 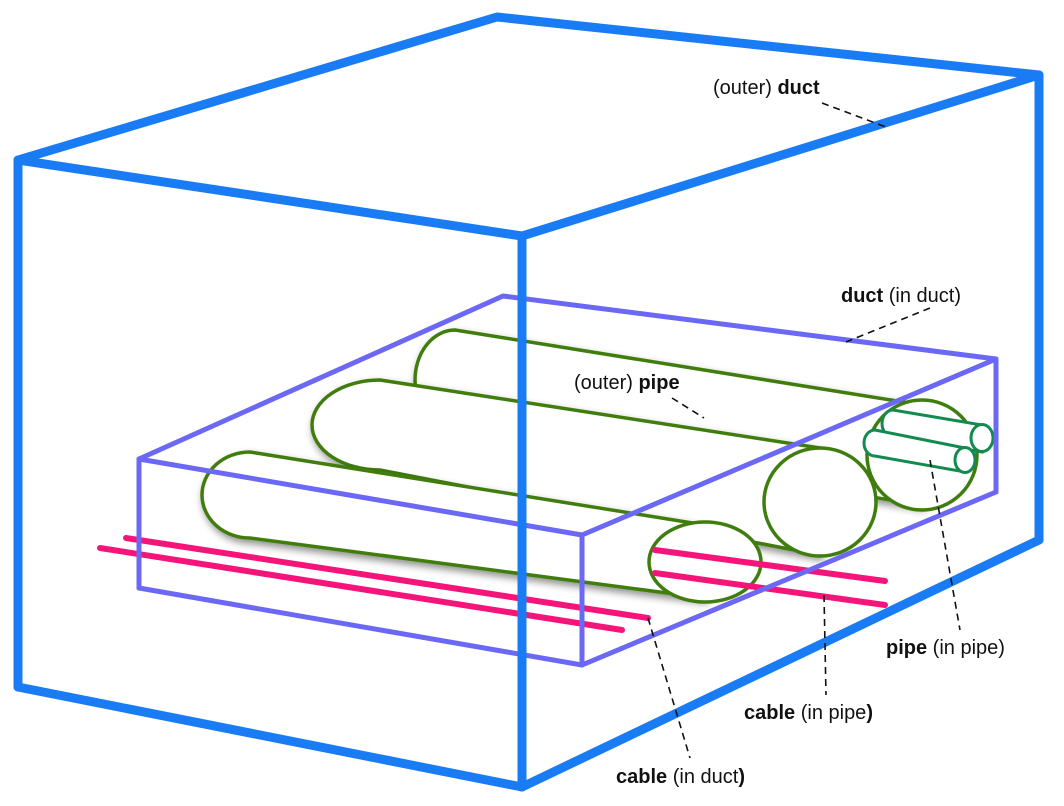 I want to click on leader-outer-pipe, so click(x=688, y=408).